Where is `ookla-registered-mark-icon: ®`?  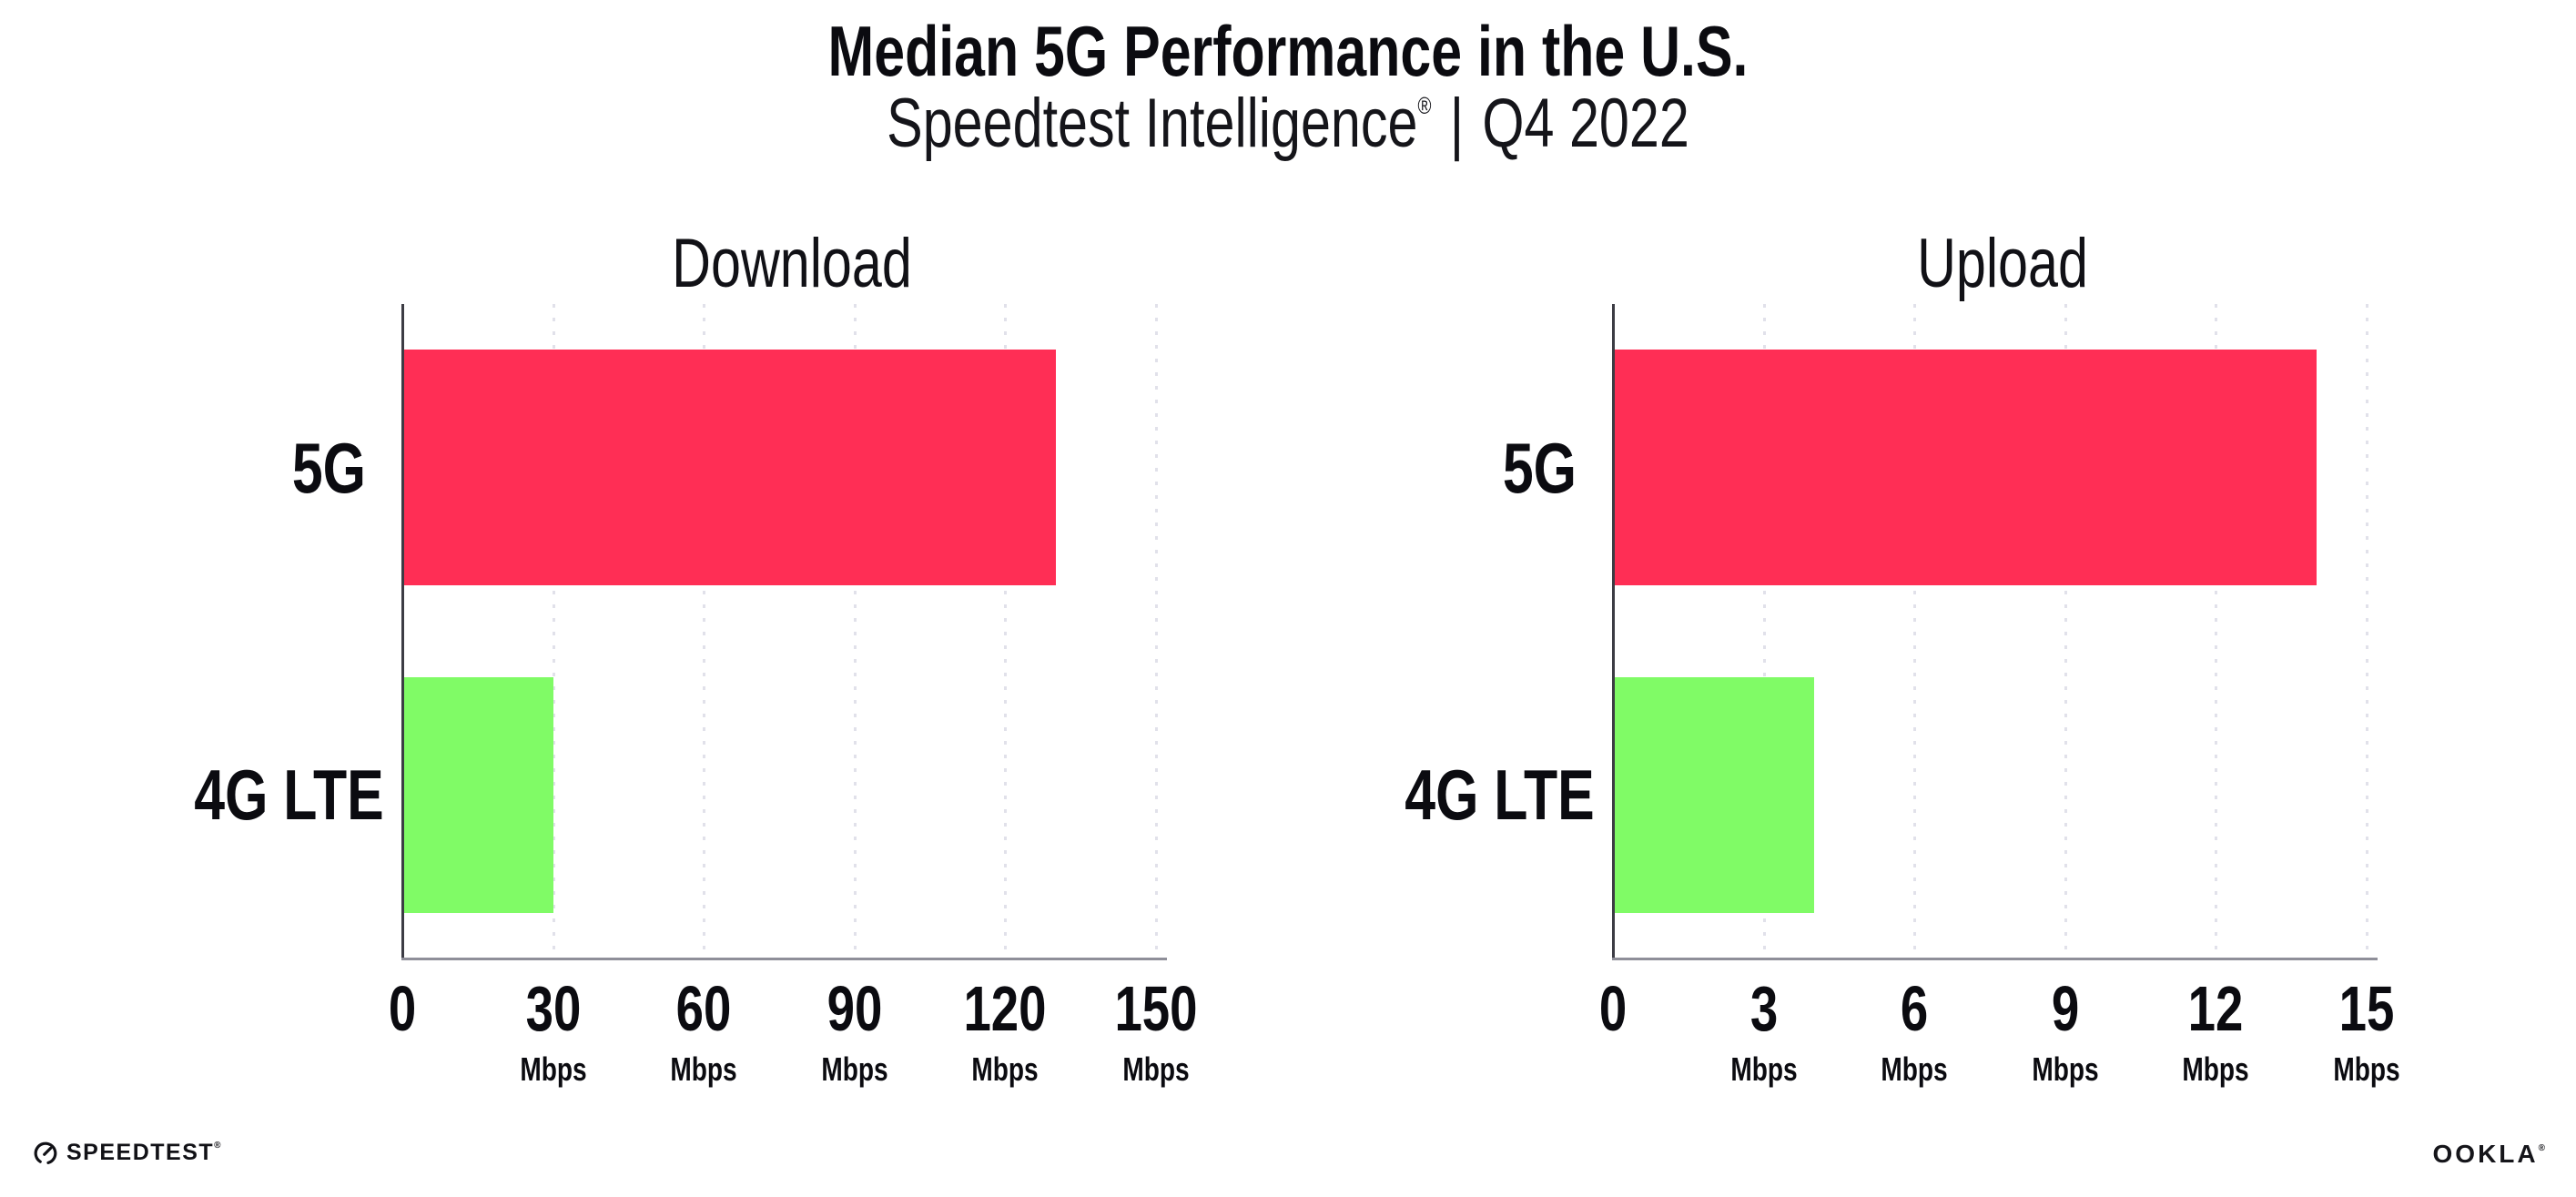 ookla-registered-mark-icon: ® is located at coordinates (2541, 1148).